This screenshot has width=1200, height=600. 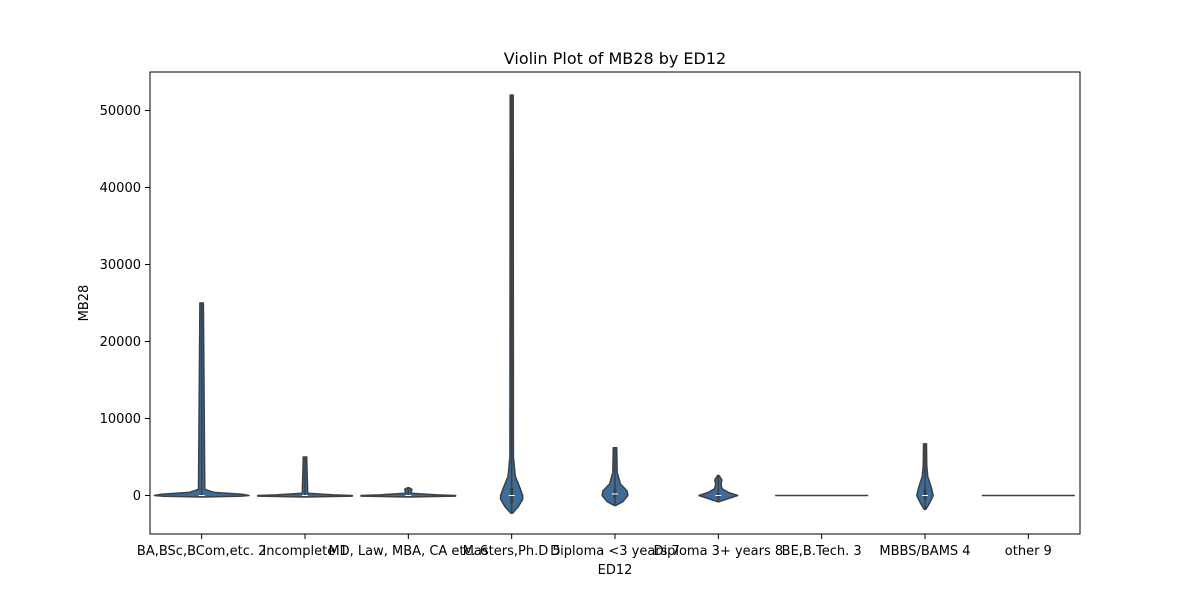 I want to click on x-tick-label: BA,BSc,BCom,etc. 2, so click(x=201, y=551).